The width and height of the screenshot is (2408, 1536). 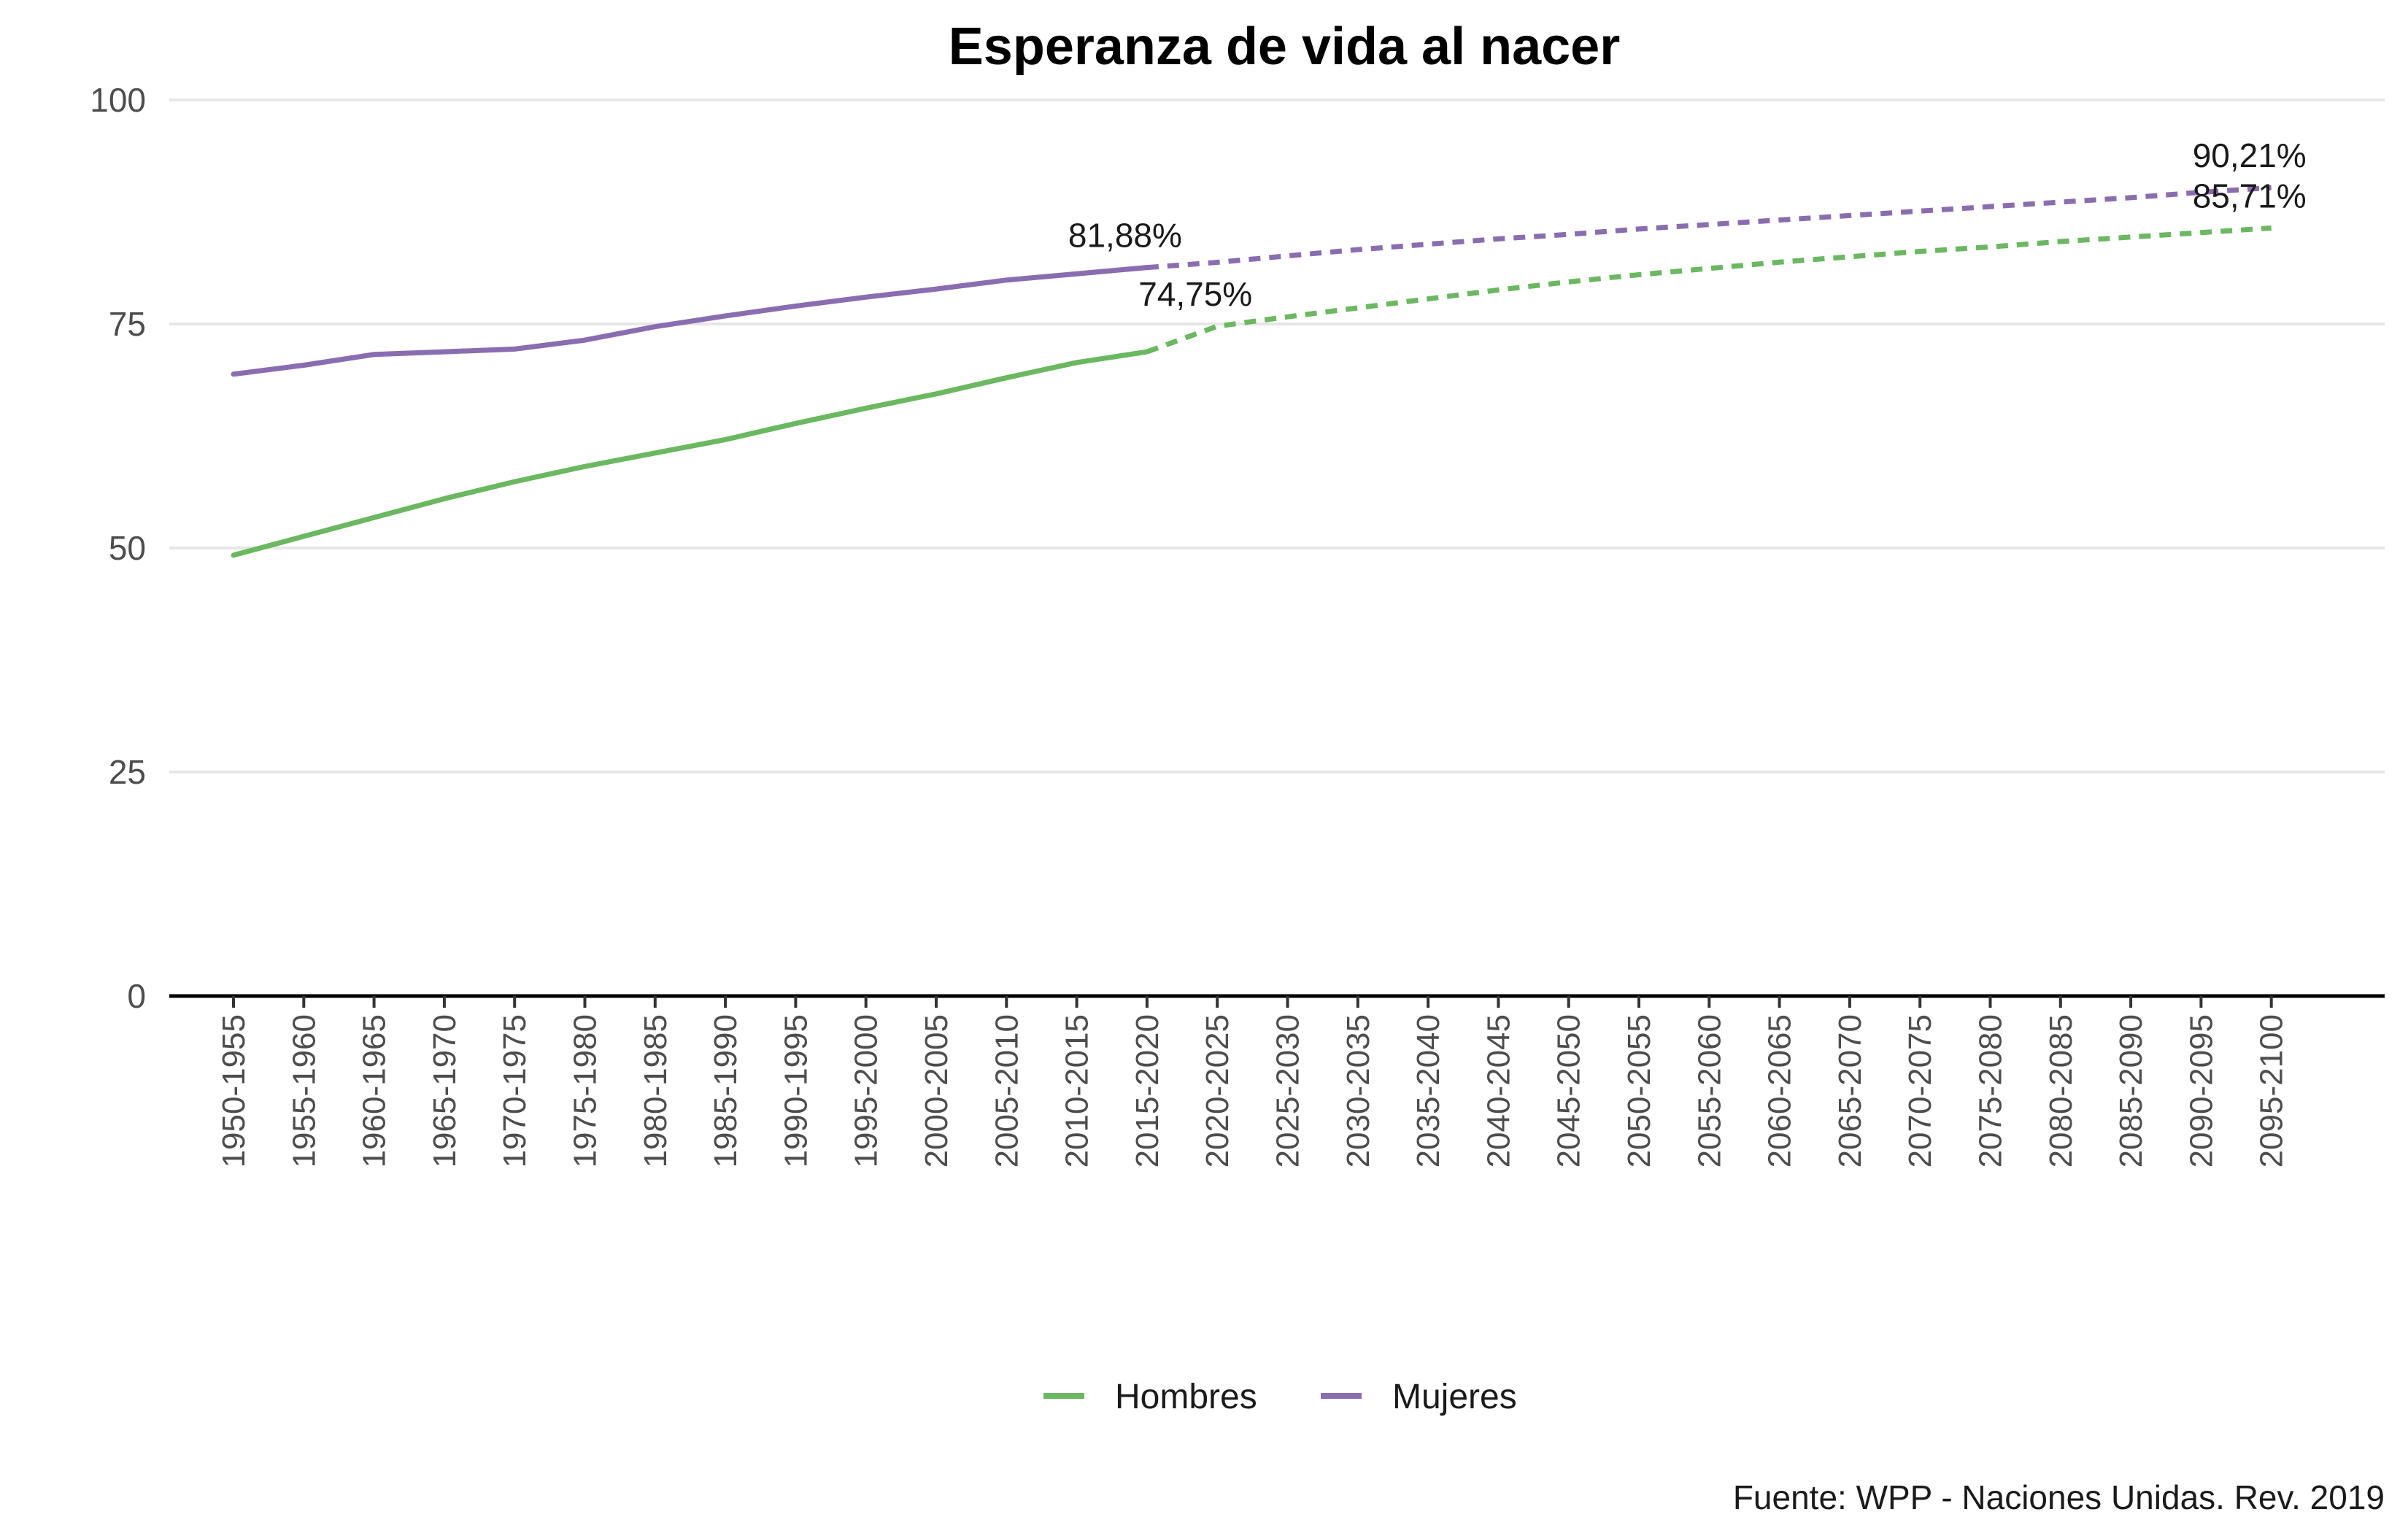 I want to click on x-tick-label: 2020-2025, so click(x=1217, y=1091).